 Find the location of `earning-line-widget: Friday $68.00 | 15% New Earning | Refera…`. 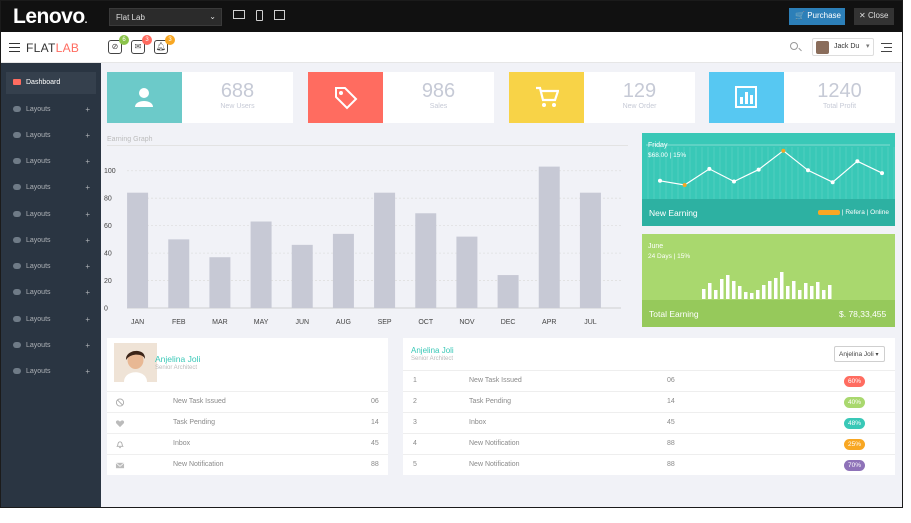

earning-line-widget: Friday $68.00 | 15% New Earning | Refera… is located at coordinates (768, 179).